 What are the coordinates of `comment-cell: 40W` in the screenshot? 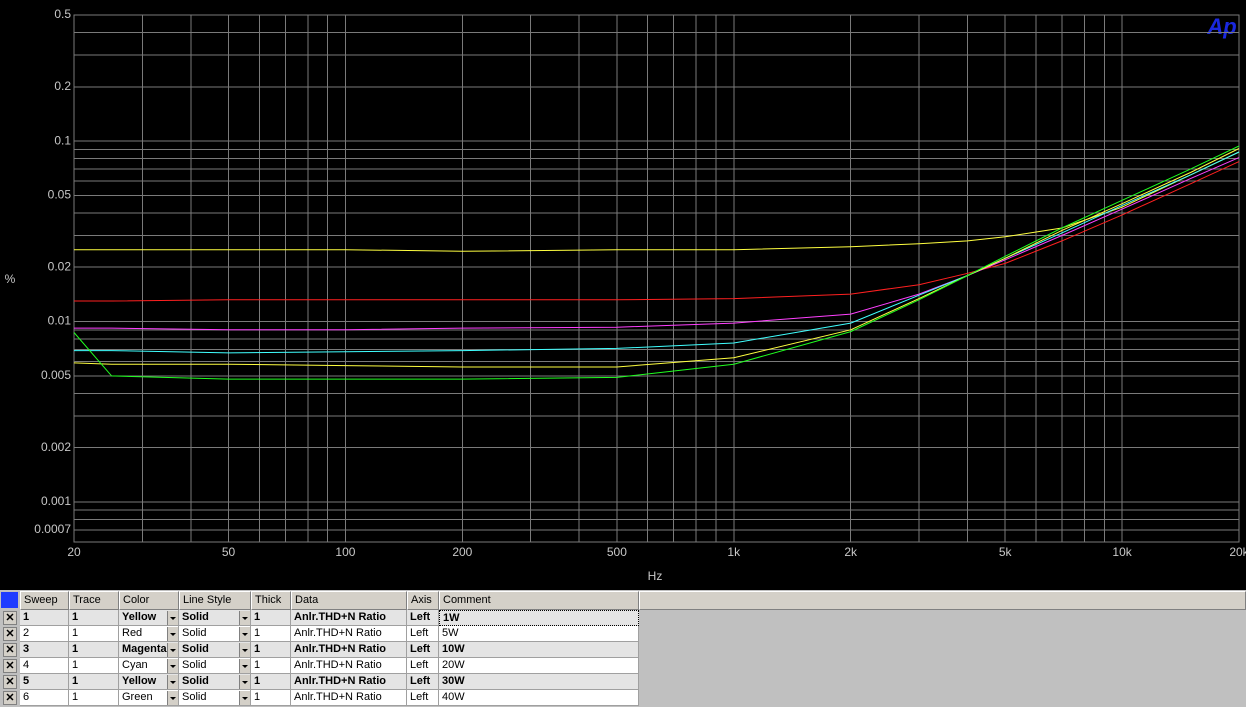 It's located at (539, 698).